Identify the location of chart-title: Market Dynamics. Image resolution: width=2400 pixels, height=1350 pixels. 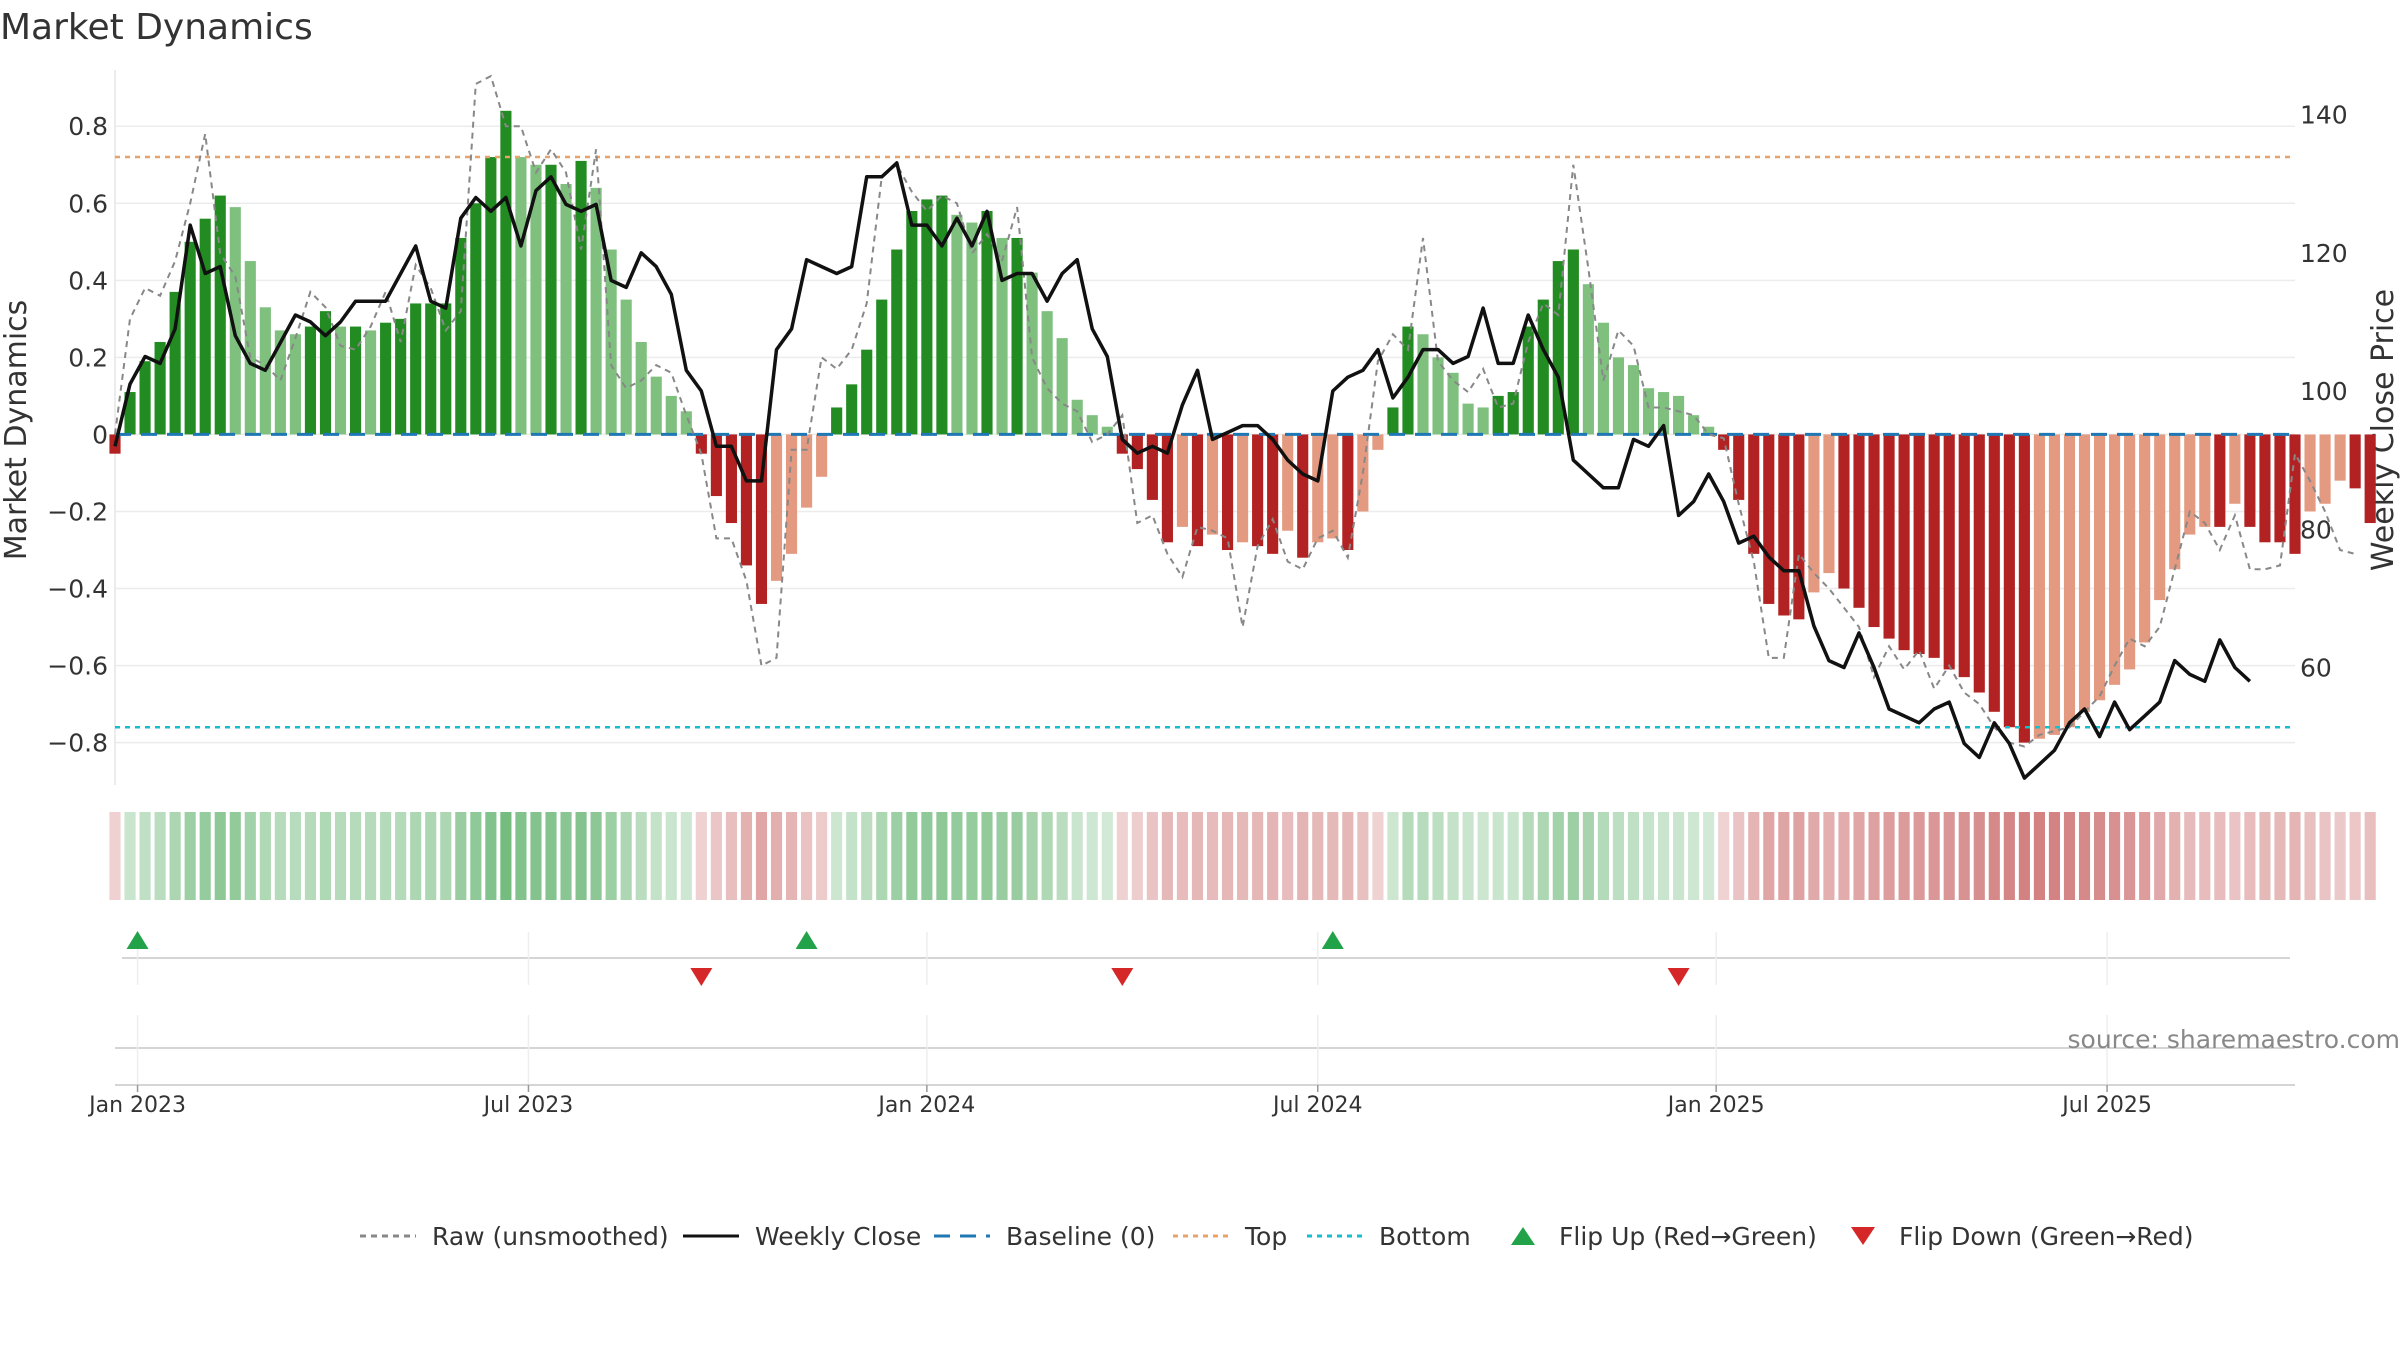
(156, 27).